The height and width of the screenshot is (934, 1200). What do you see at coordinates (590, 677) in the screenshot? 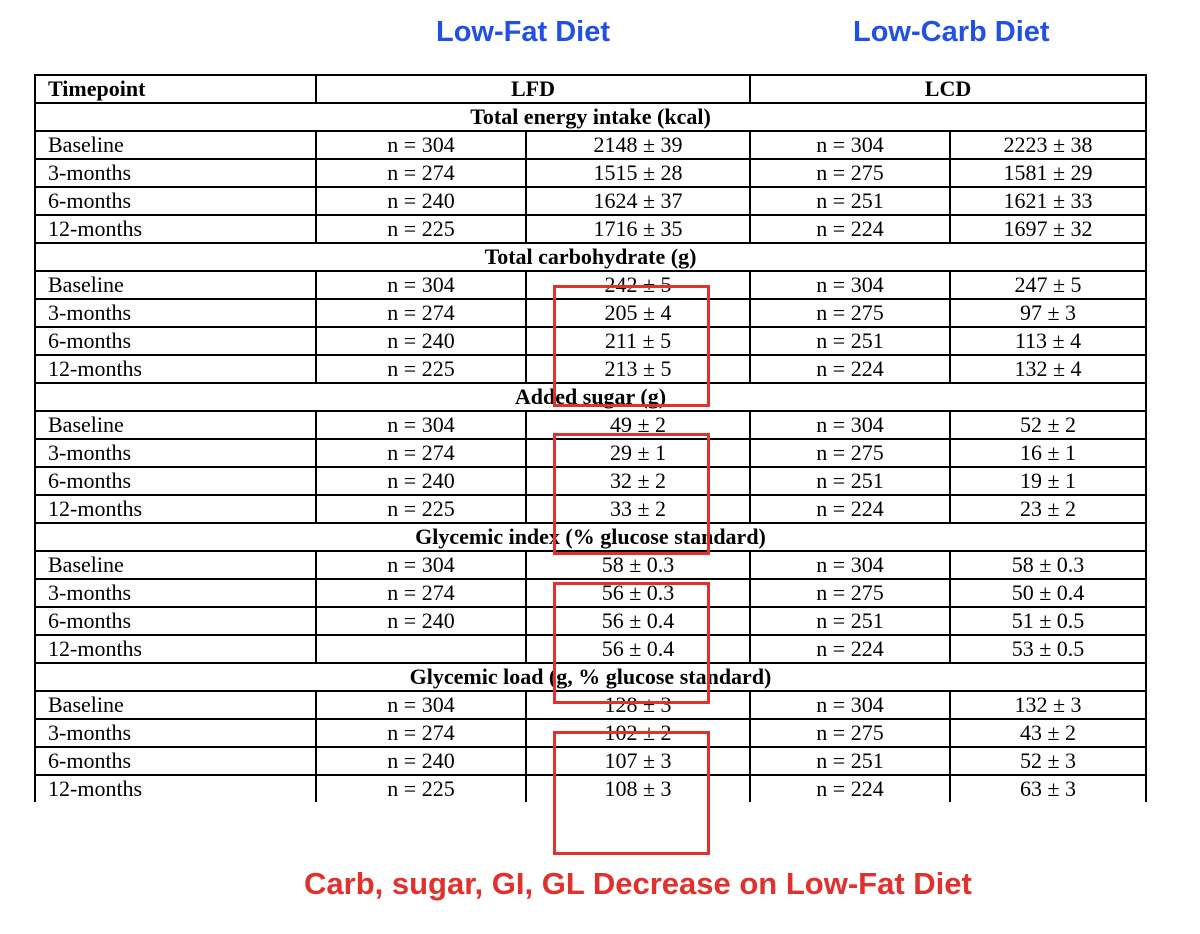
I see `section-title: Glycemic load (g, % glucose standard)` at bounding box center [590, 677].